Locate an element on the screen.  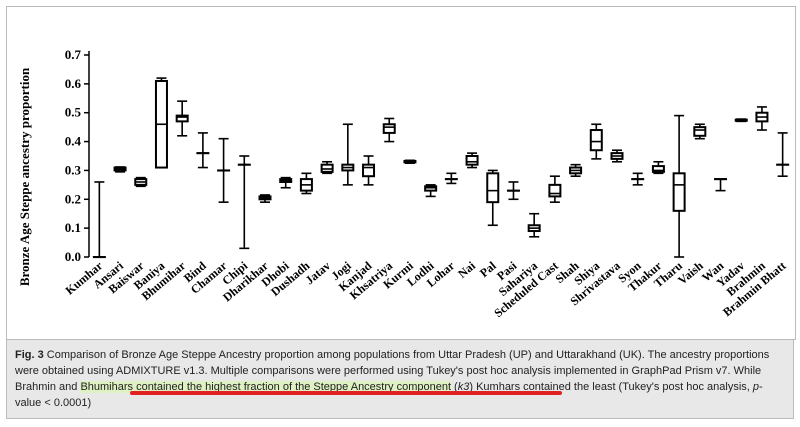
box-brahmin-bhatt is located at coordinates (783, 154).